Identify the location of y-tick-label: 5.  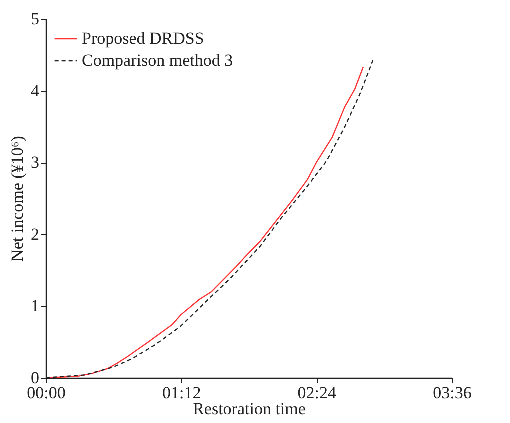
(35, 19).